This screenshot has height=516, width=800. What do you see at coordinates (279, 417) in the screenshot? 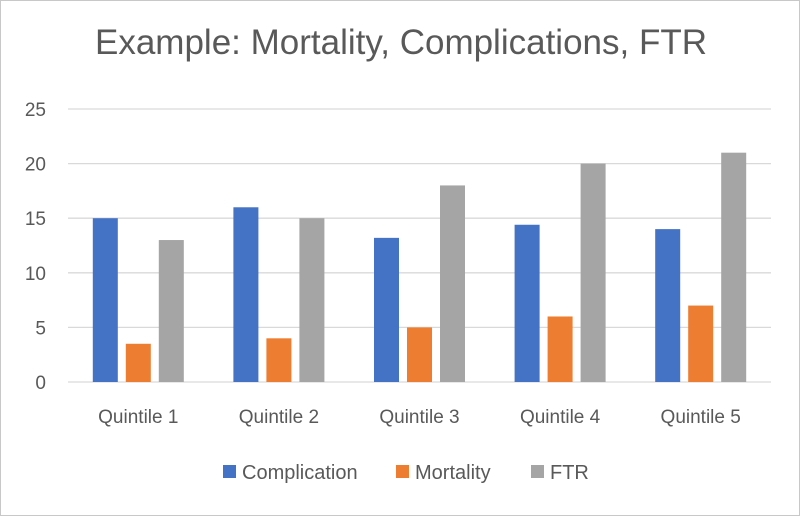
I see `x-tick-label: Quintile 2` at bounding box center [279, 417].